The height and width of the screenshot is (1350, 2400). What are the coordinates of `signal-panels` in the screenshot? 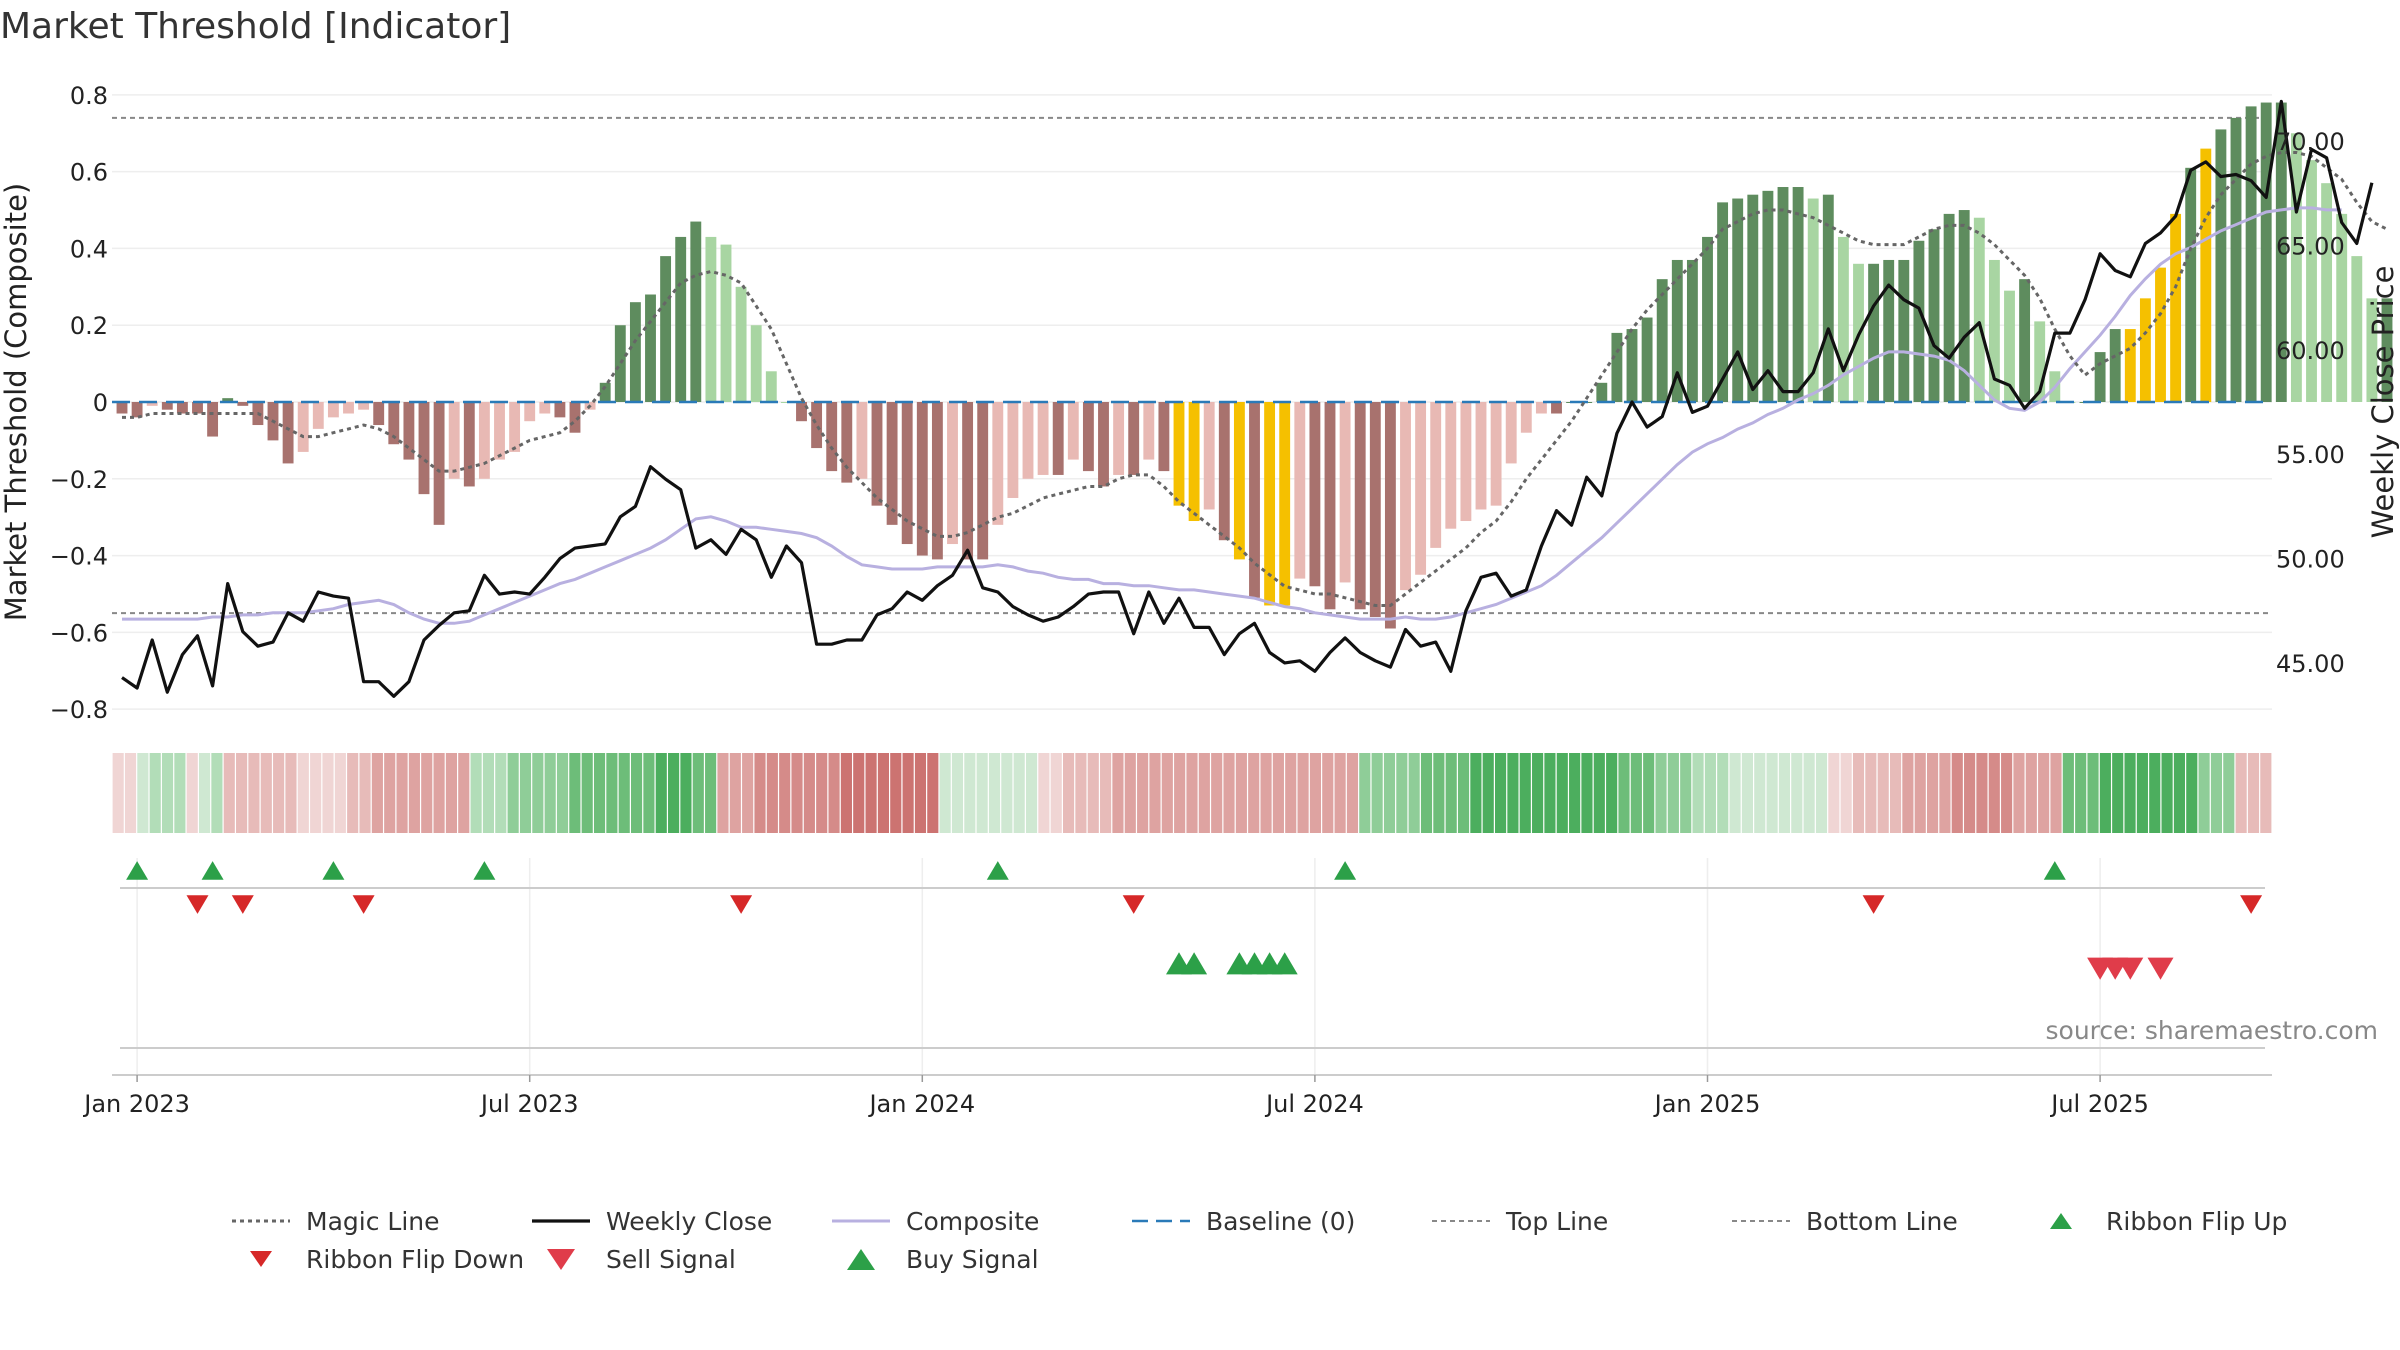 It's located at (1192, 967).